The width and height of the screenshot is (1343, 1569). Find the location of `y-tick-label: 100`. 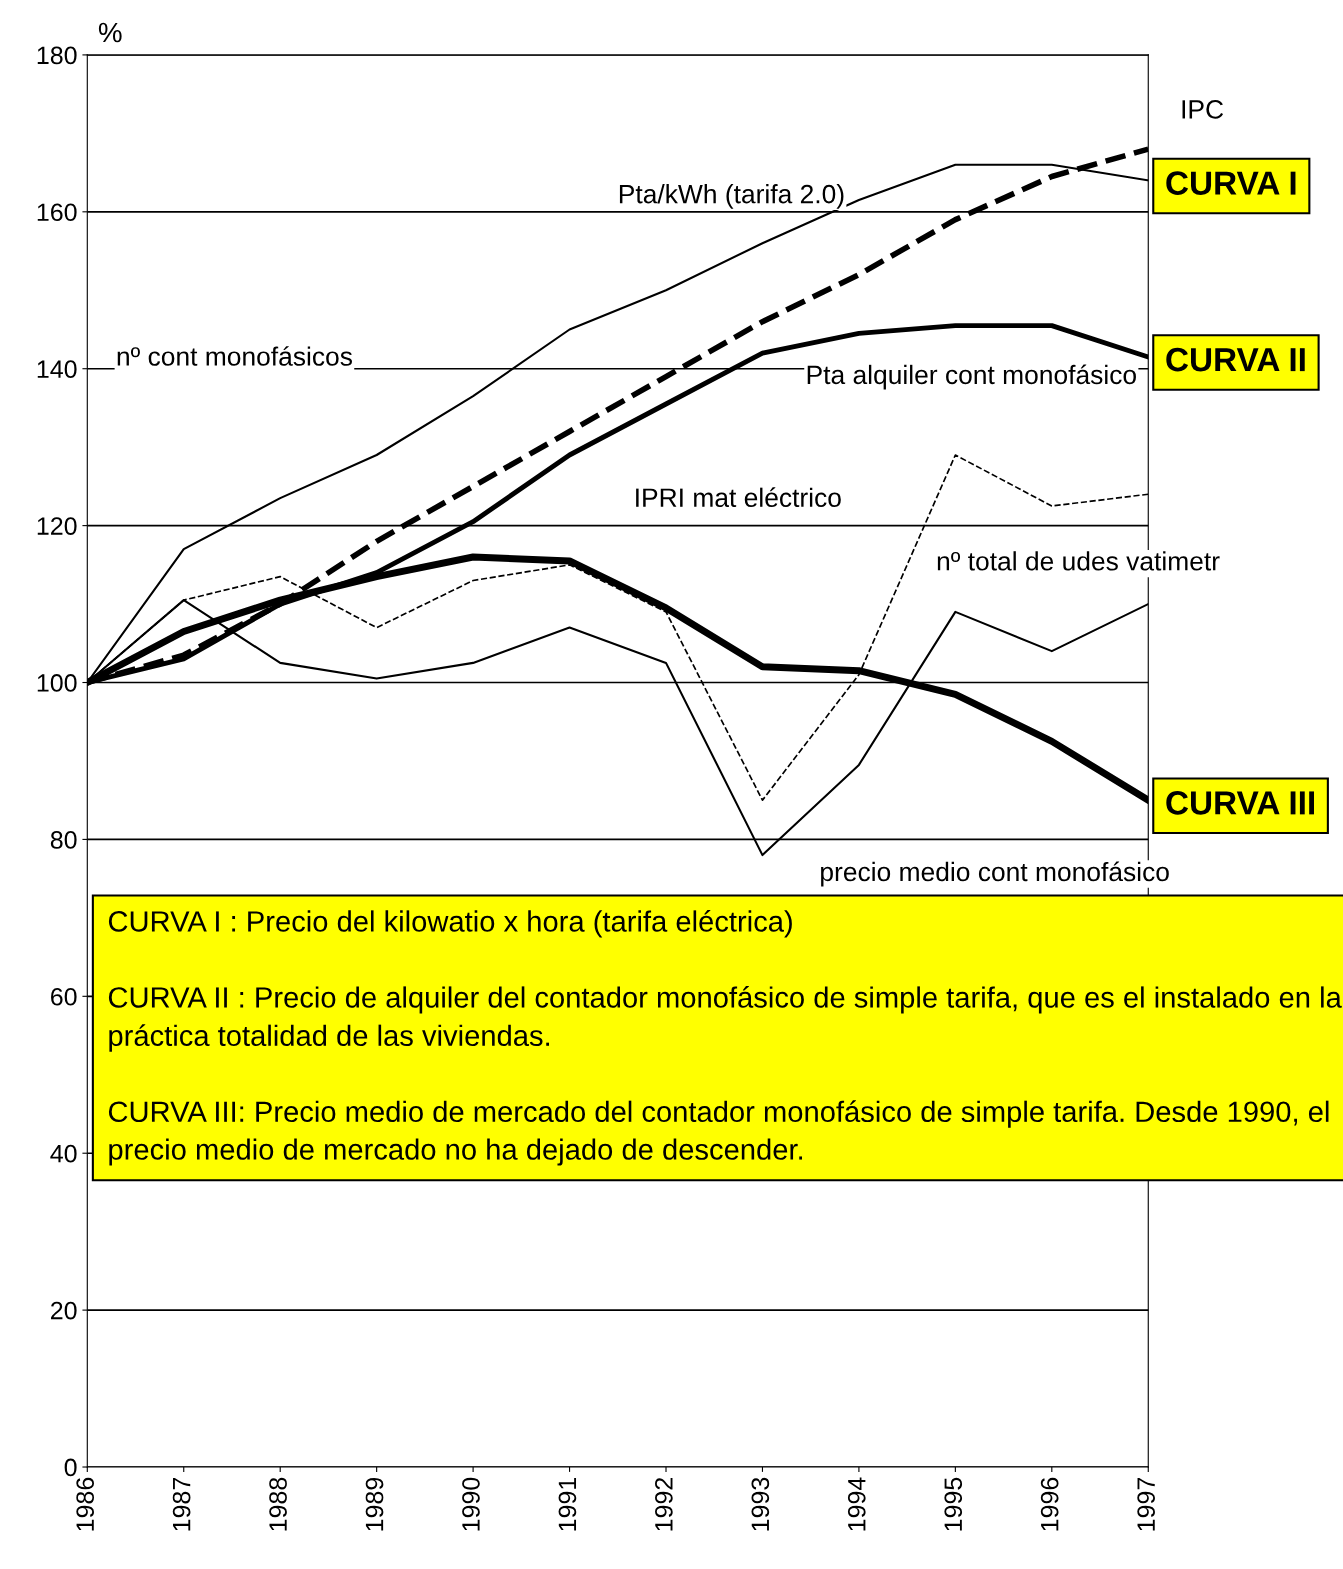

y-tick-label: 100 is located at coordinates (57, 683).